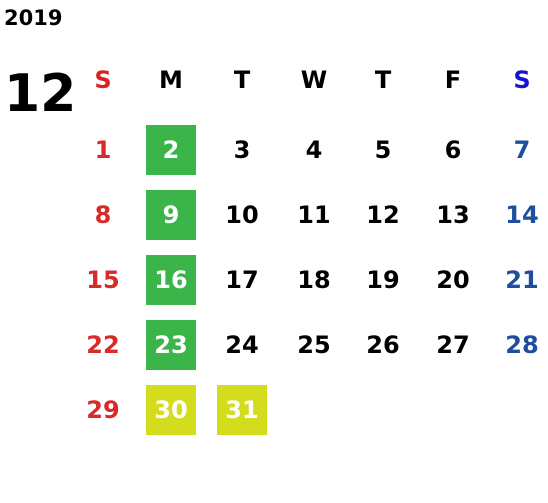 This screenshot has width=548, height=503. Describe the element at coordinates (40, 94) in the screenshot. I see `month: 12` at that location.